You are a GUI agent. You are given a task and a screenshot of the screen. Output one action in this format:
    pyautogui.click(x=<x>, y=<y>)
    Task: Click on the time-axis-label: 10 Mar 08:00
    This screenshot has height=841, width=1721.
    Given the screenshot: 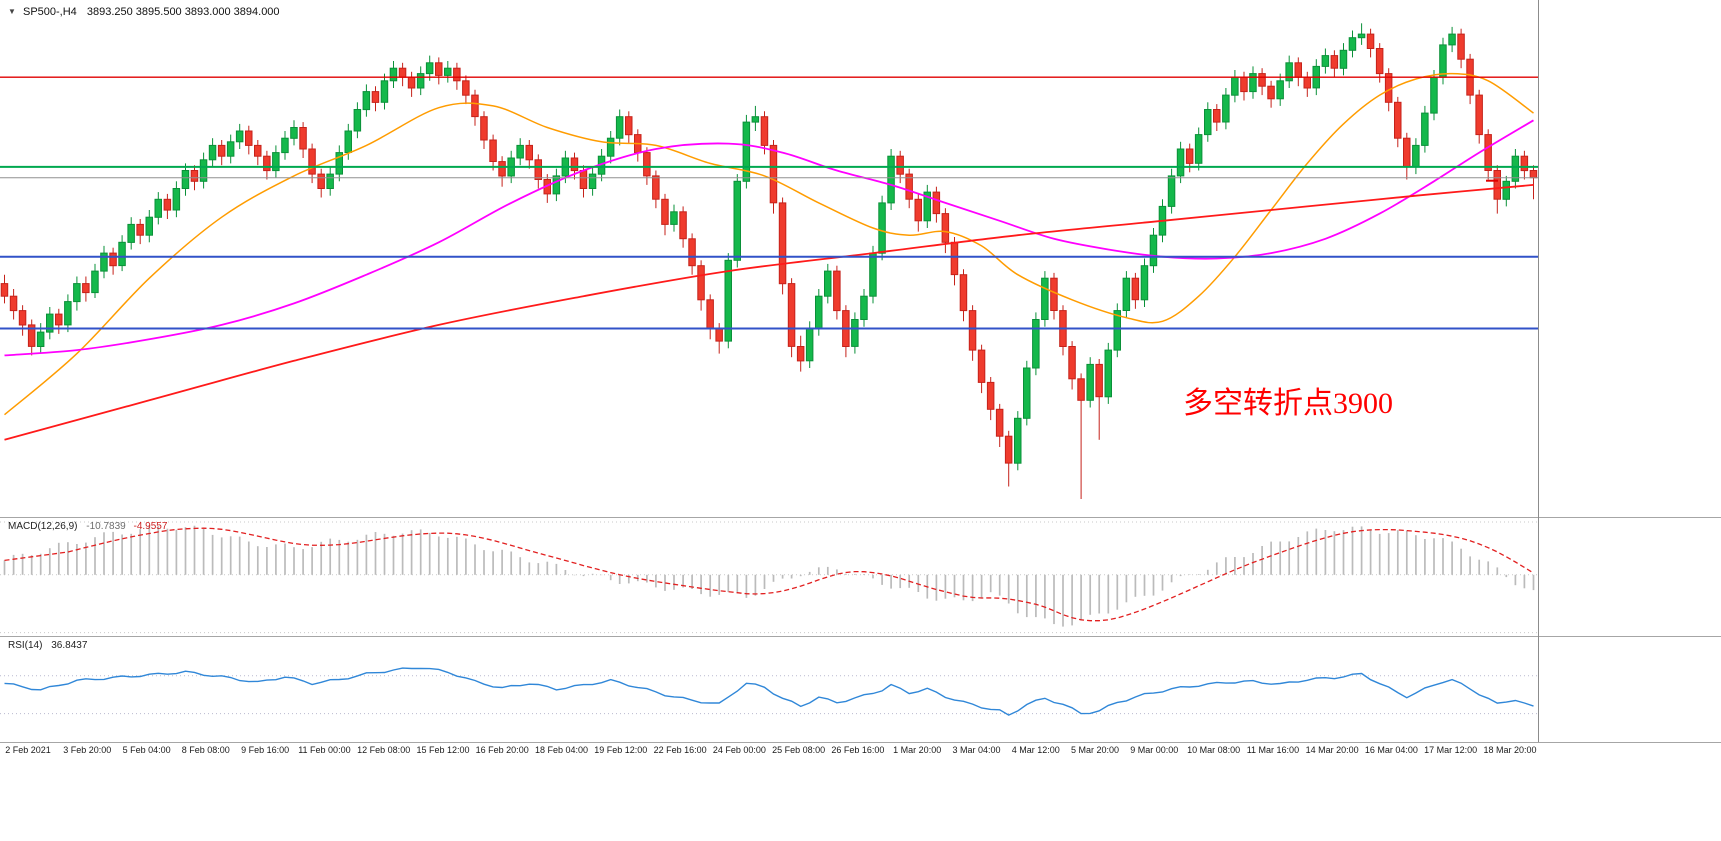 What is the action you would take?
    pyautogui.click(x=1214, y=750)
    